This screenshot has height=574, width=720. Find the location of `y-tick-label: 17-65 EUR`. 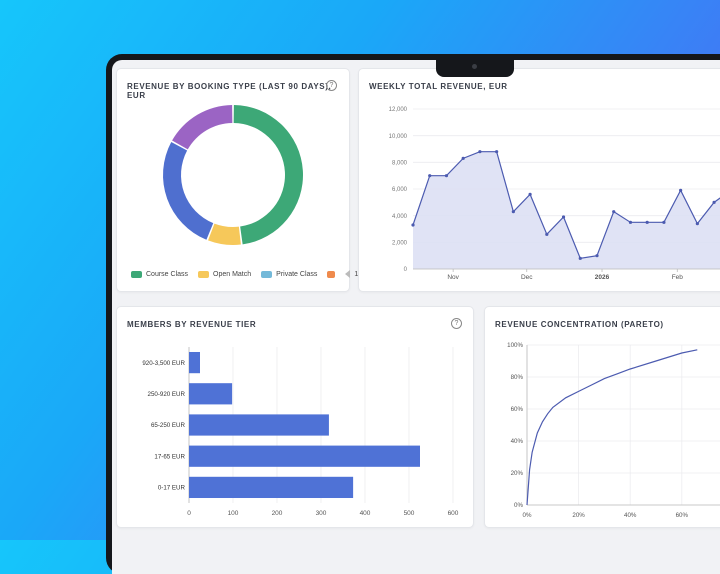

y-tick-label: 17-65 EUR is located at coordinates (169, 456).